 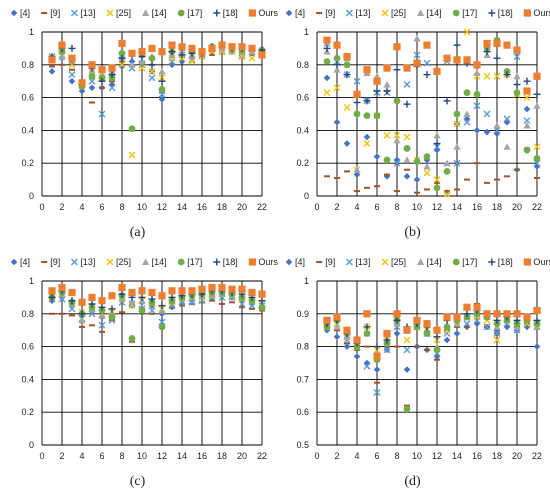 What do you see at coordinates (27, 314) in the screenshot?
I see `y-tick-label: 0.8` at bounding box center [27, 314].